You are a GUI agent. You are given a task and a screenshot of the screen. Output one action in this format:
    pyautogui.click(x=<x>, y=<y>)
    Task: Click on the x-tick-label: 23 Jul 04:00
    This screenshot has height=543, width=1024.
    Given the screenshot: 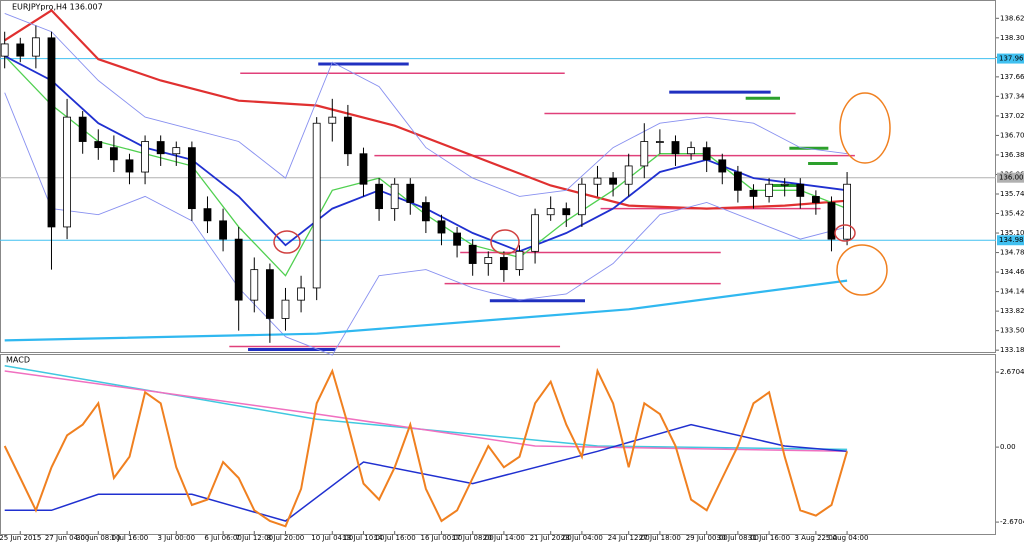 What is the action you would take?
    pyautogui.click(x=582, y=538)
    